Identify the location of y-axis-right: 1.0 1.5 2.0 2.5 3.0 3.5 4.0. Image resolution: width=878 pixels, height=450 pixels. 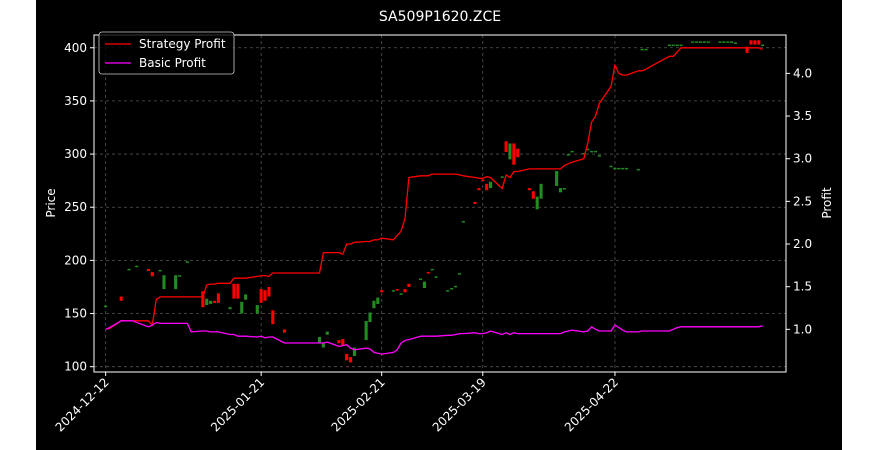
(799, 201).